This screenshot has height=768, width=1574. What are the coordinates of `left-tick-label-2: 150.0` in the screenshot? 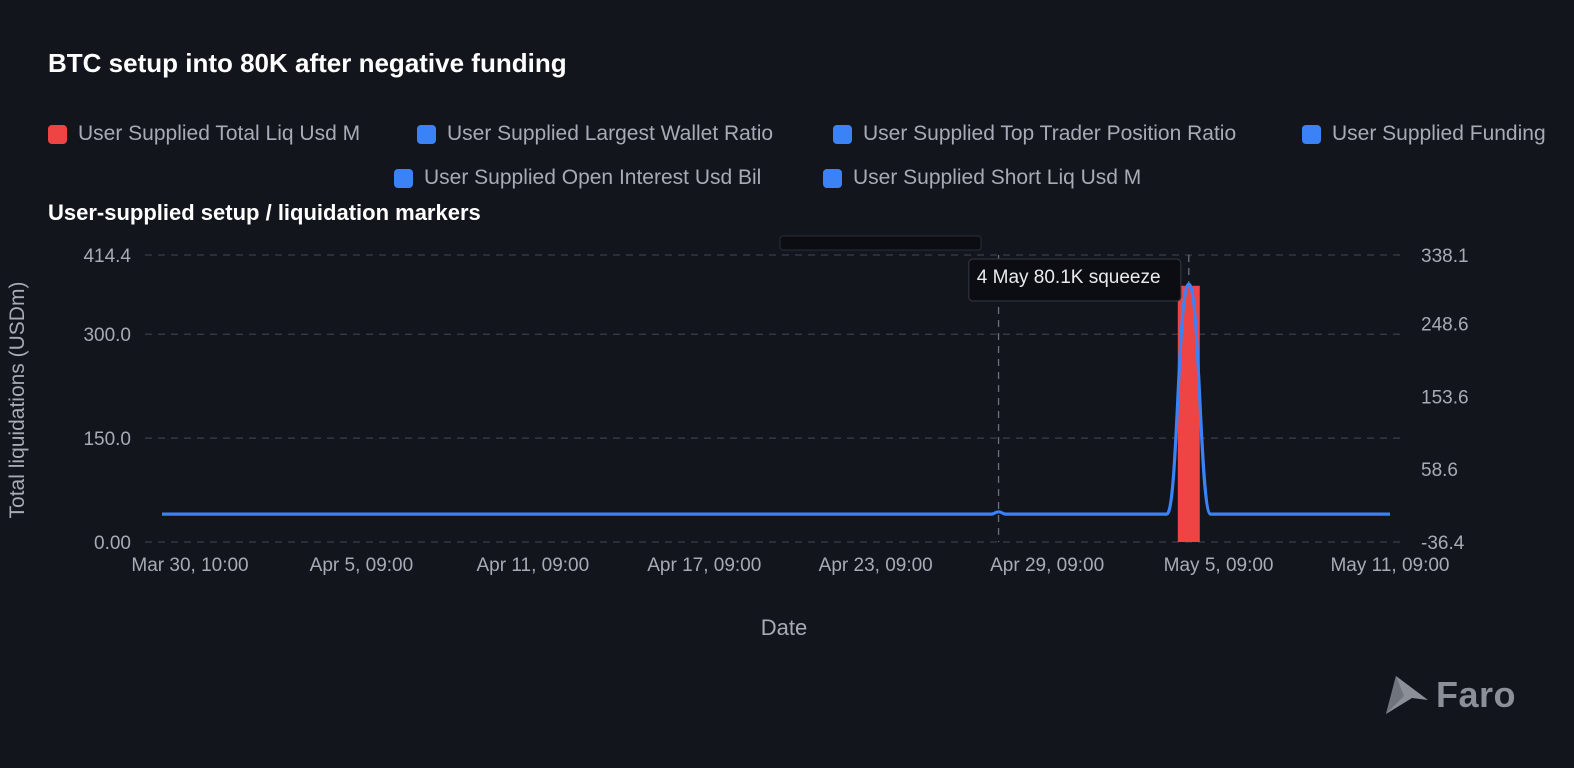 It's located at (107, 439).